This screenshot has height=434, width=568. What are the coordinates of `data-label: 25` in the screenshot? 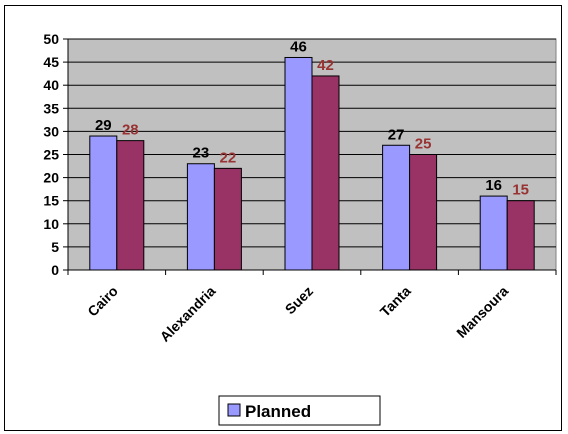 It's located at (423, 144).